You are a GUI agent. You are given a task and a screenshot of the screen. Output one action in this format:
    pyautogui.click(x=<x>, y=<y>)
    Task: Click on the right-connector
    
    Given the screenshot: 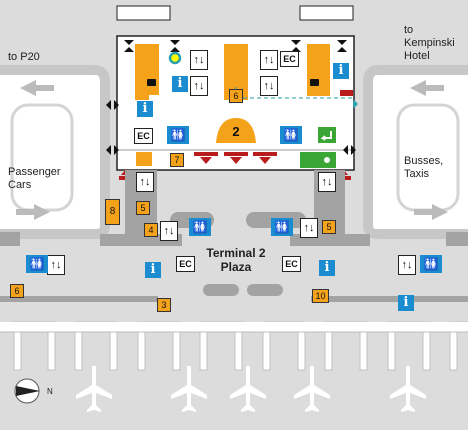 What is the action you would take?
    pyautogui.click(x=355, y=240)
    